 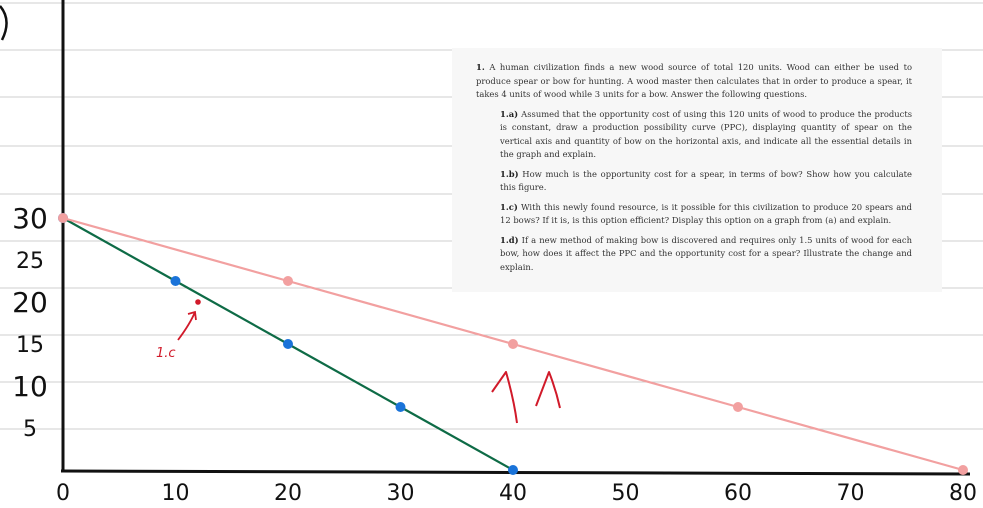 What do you see at coordinates (358, 361) in the screenshot?
I see `annotations: 1.c` at bounding box center [358, 361].